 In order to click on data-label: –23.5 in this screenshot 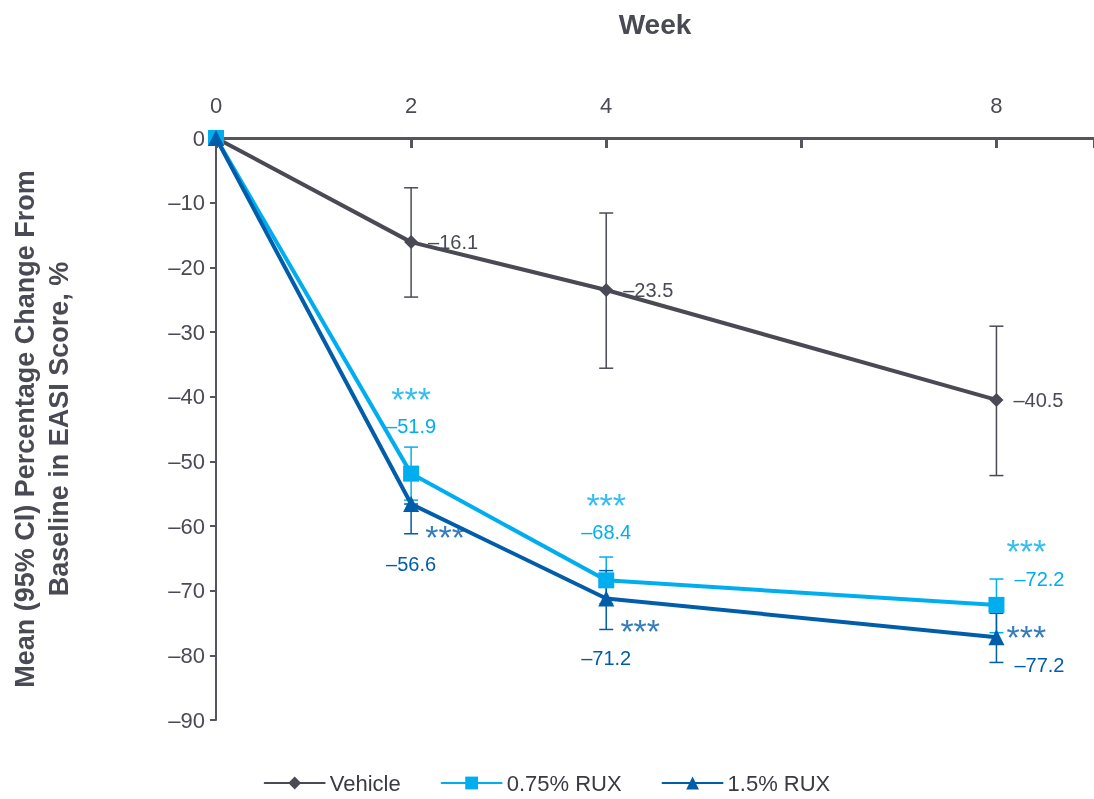, I will do `click(648, 289)`.